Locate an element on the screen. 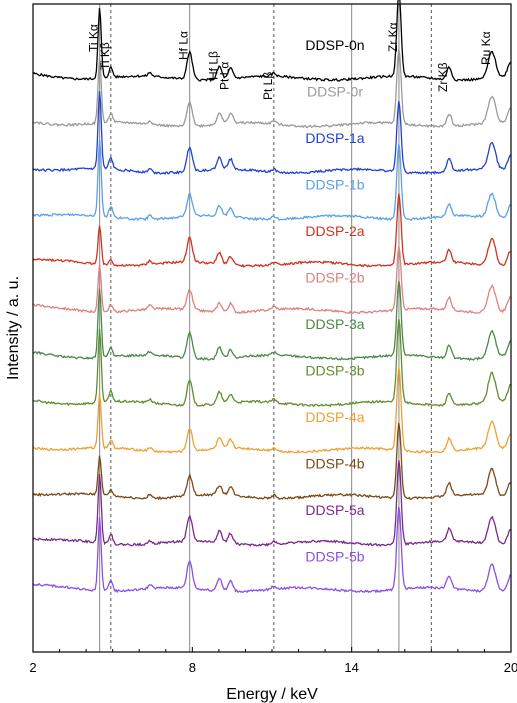 The width and height of the screenshot is (517, 703). spectrum-ddsp-2b is located at coordinates (272, 280).